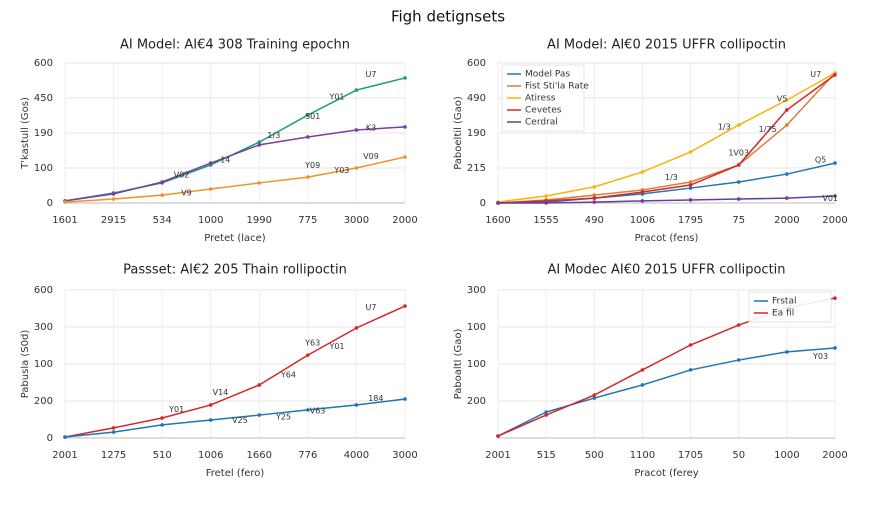  Describe the element at coordinates (64, 220) in the screenshot. I see `x-tick-label: 1601` at that location.